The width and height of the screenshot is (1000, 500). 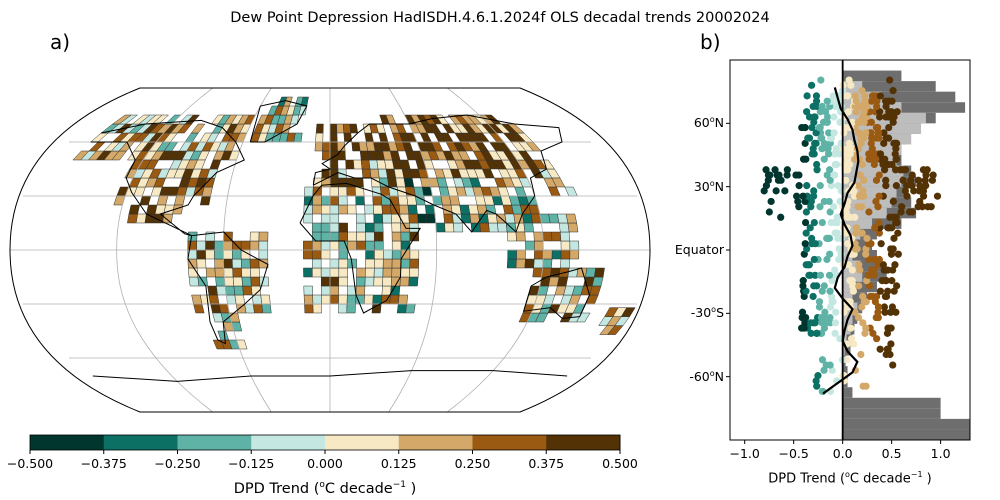 What do you see at coordinates (164, 250) in the screenshot?
I see `longitude-line` at bounding box center [164, 250].